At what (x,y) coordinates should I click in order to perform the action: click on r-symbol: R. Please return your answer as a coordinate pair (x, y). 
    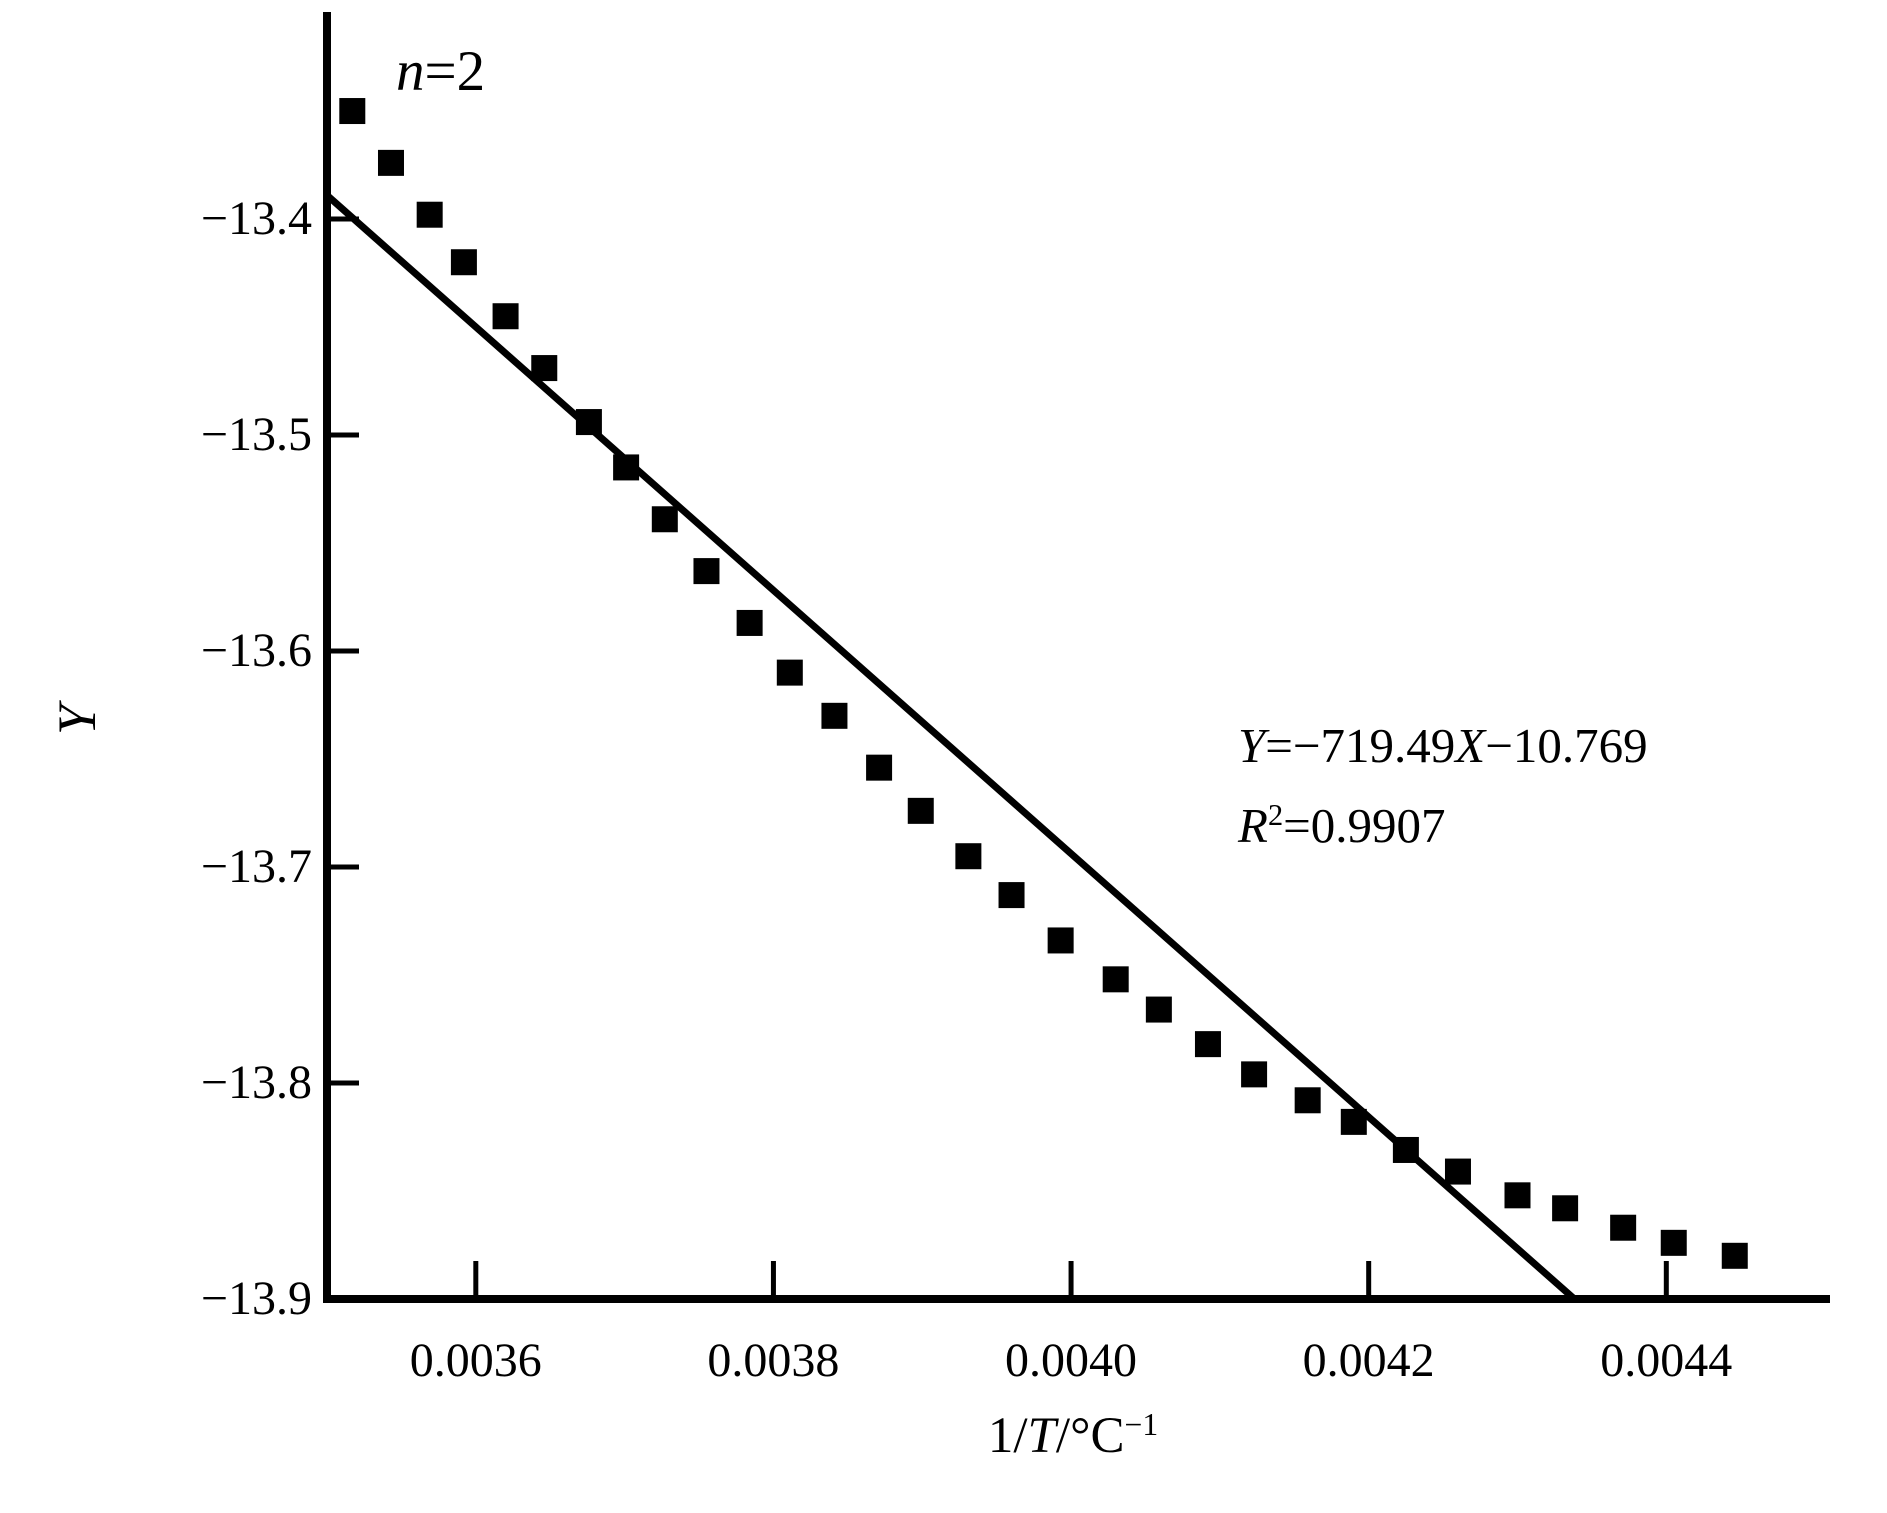
    Looking at the image, I should click on (1253, 825).